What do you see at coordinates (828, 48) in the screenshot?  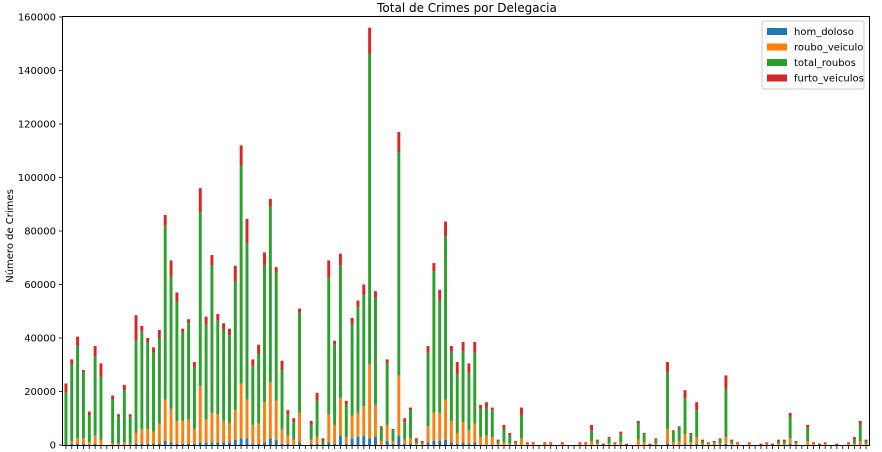 I see `legend-label-roubo_veiculo: roubo_veiculo` at bounding box center [828, 48].